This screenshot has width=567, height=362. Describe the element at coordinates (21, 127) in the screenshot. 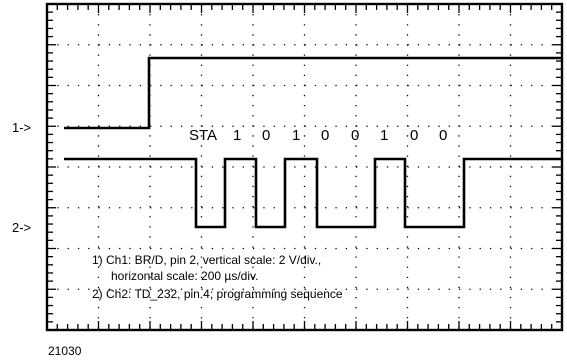

I see `ch1-marker: 1->` at that location.